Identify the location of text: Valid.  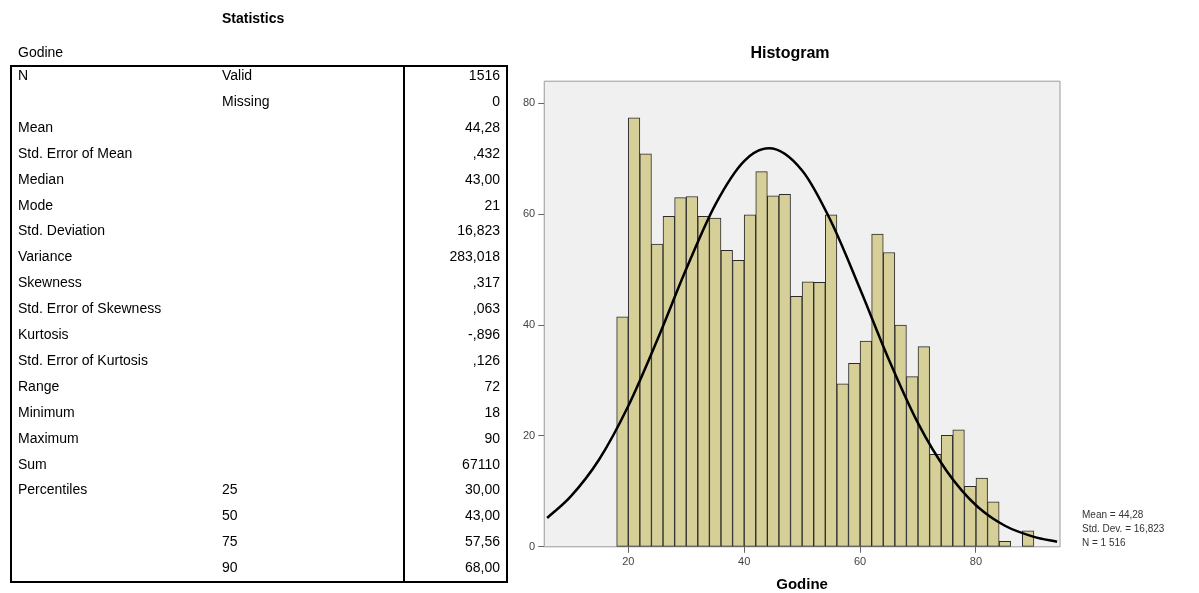
(237, 75).